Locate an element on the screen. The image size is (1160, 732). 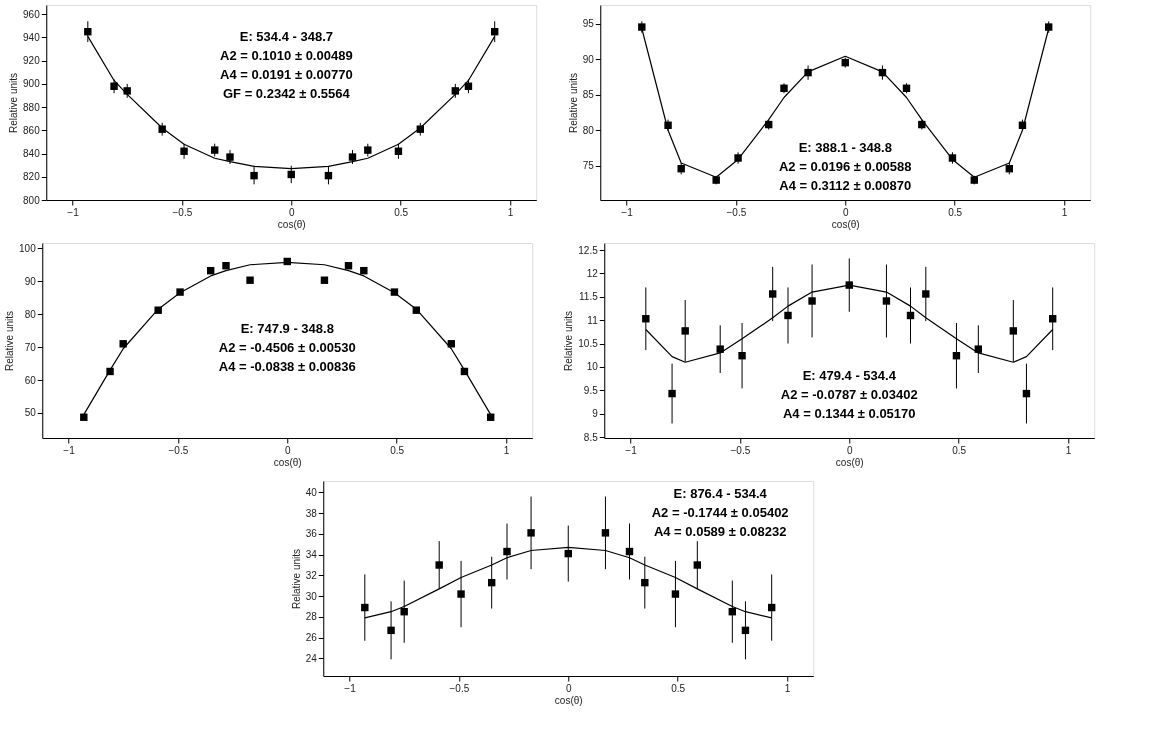
y-tick-label: 820 is located at coordinates (32, 177).